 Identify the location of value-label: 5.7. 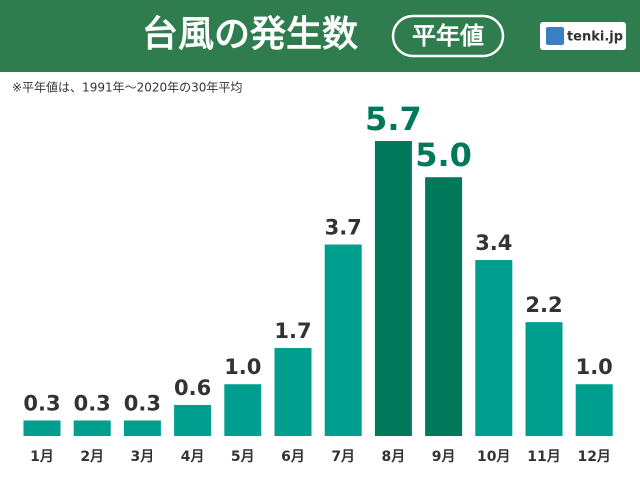
(393, 119).